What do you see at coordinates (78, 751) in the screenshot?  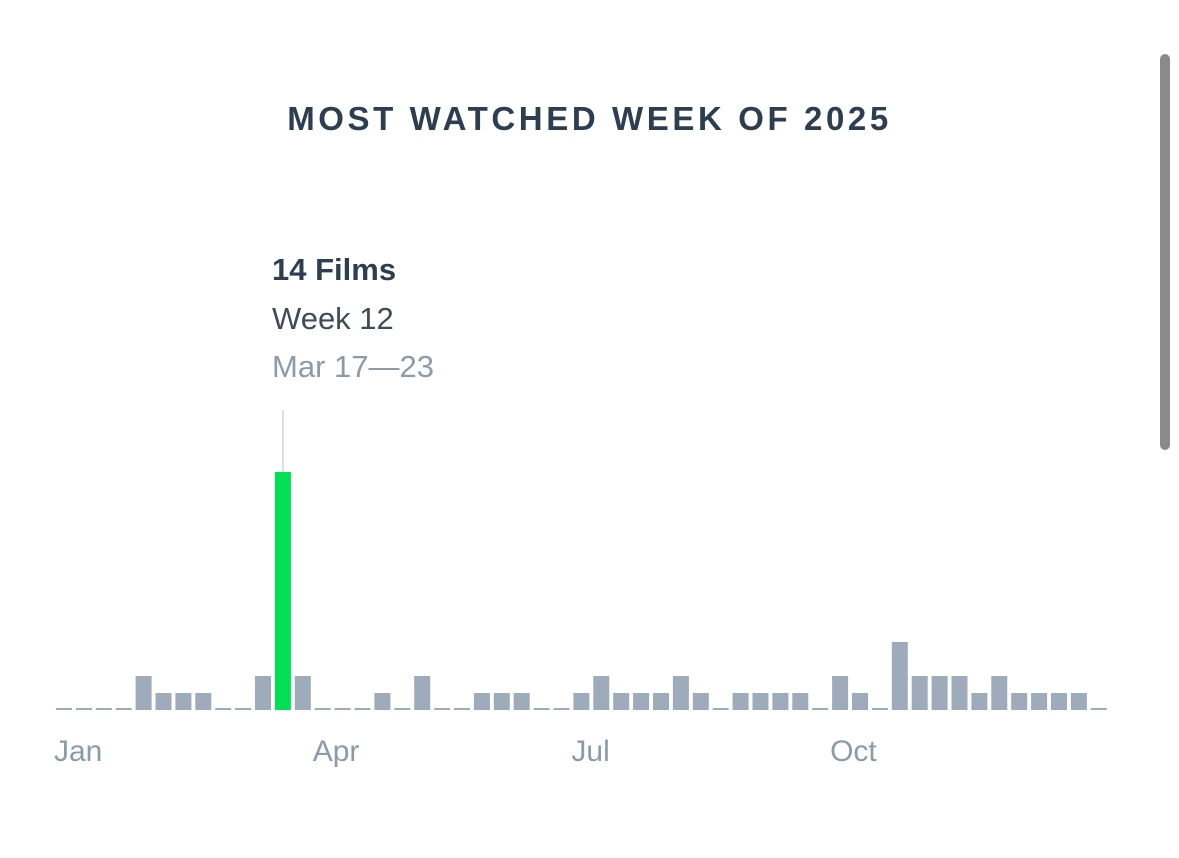 I see `x-tick-label: Jan` at bounding box center [78, 751].